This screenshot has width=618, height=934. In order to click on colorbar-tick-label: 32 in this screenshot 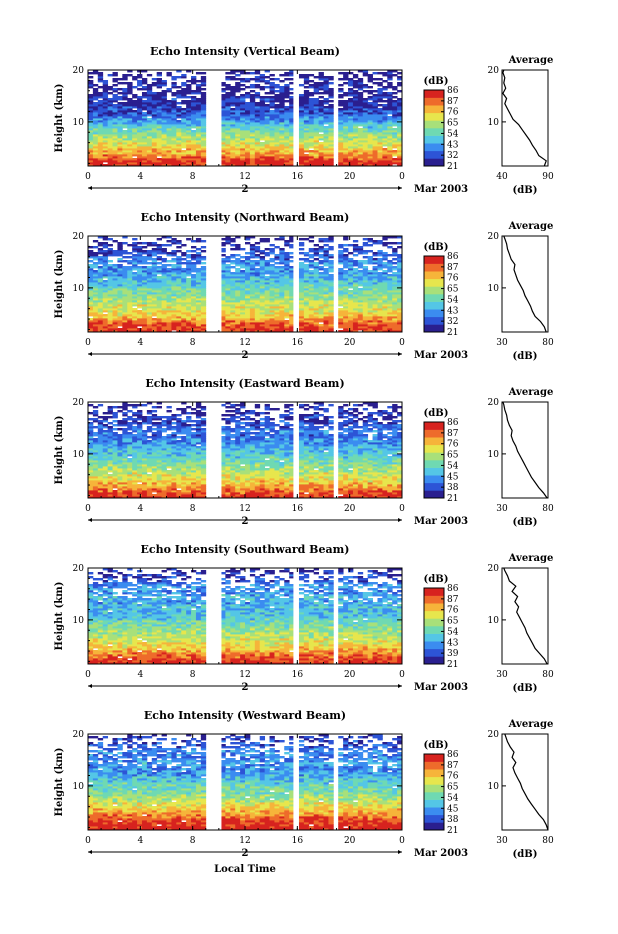, I will do `click(452, 156)`.